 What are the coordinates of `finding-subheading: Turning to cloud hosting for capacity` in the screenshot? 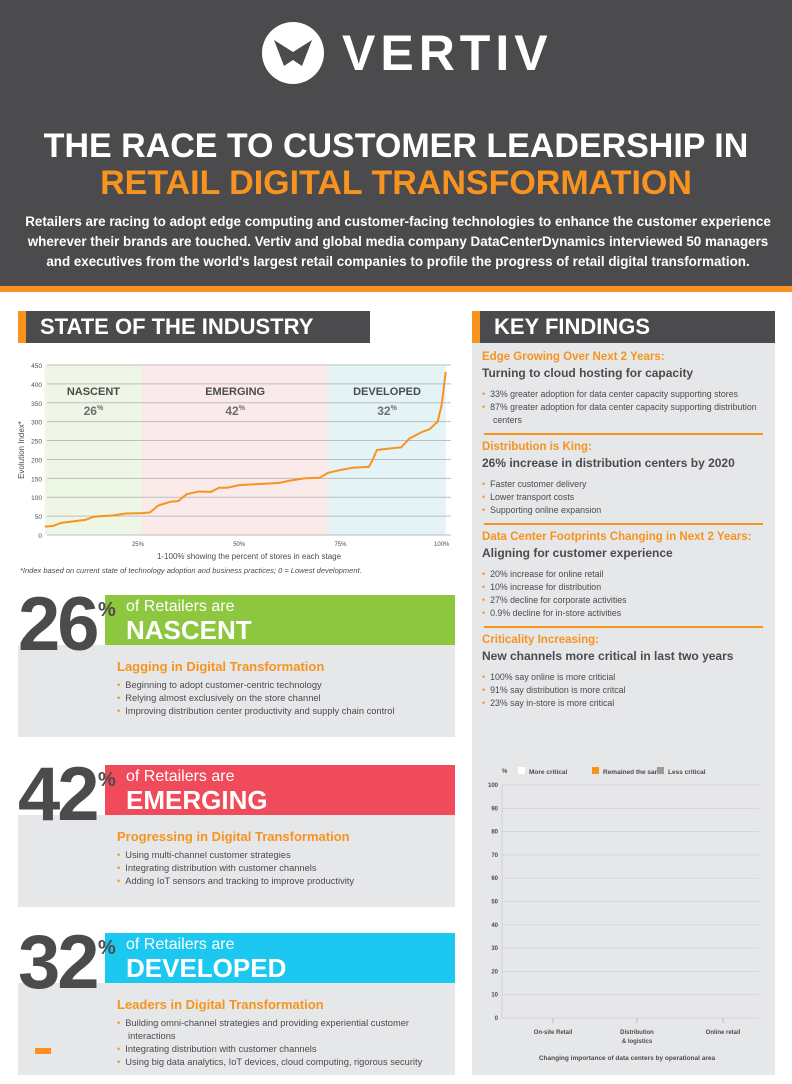 It's located at (588, 373).